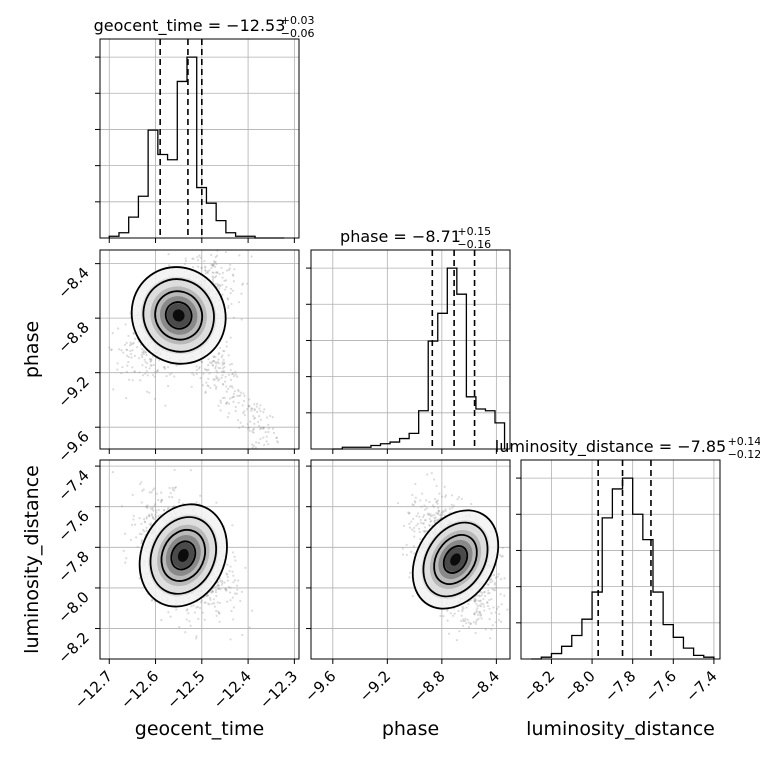  What do you see at coordinates (199, 559) in the screenshot?
I see `panel-frame` at bounding box center [199, 559].